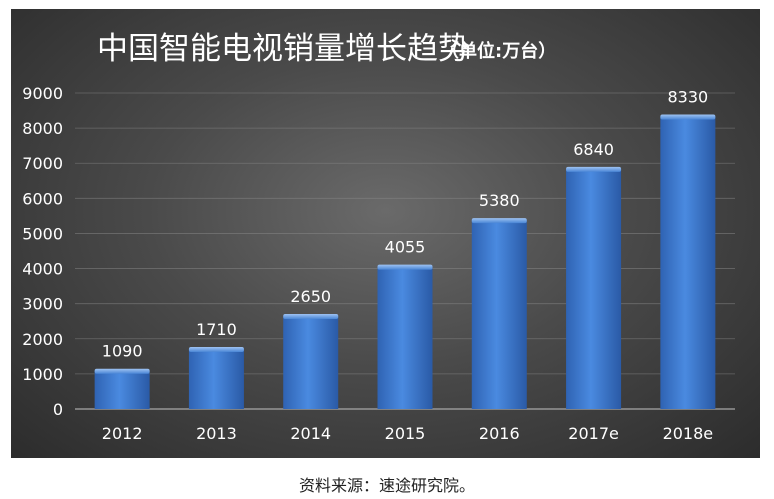 The height and width of the screenshot is (499, 774). Describe the element at coordinates (405, 433) in the screenshot. I see `x-tick-label: 2015` at that location.